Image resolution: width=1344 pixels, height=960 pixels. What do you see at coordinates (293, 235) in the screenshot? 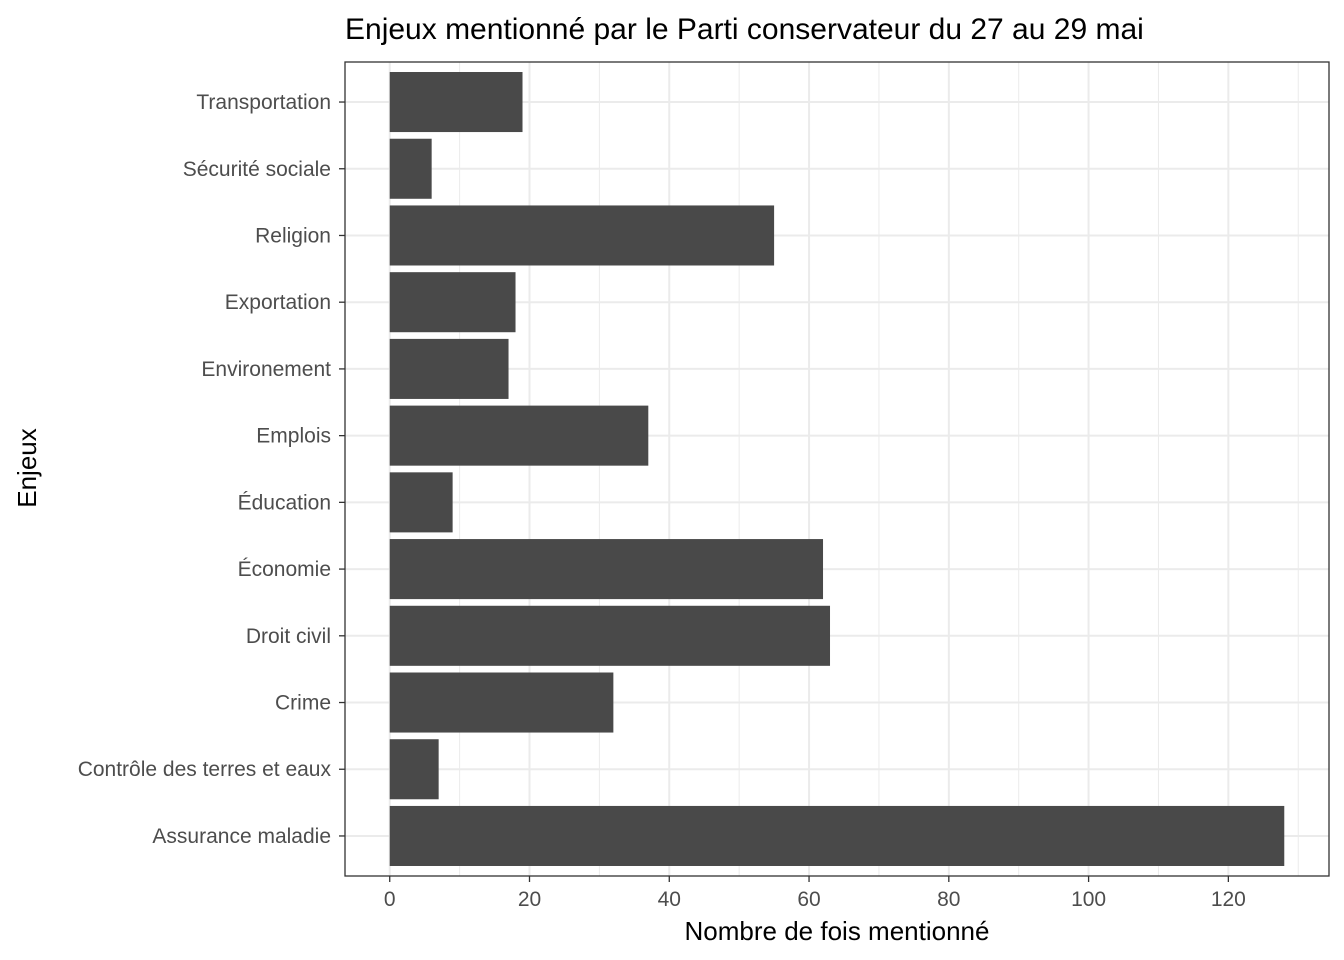
I see `y-tick-label: Religion` at bounding box center [293, 235].